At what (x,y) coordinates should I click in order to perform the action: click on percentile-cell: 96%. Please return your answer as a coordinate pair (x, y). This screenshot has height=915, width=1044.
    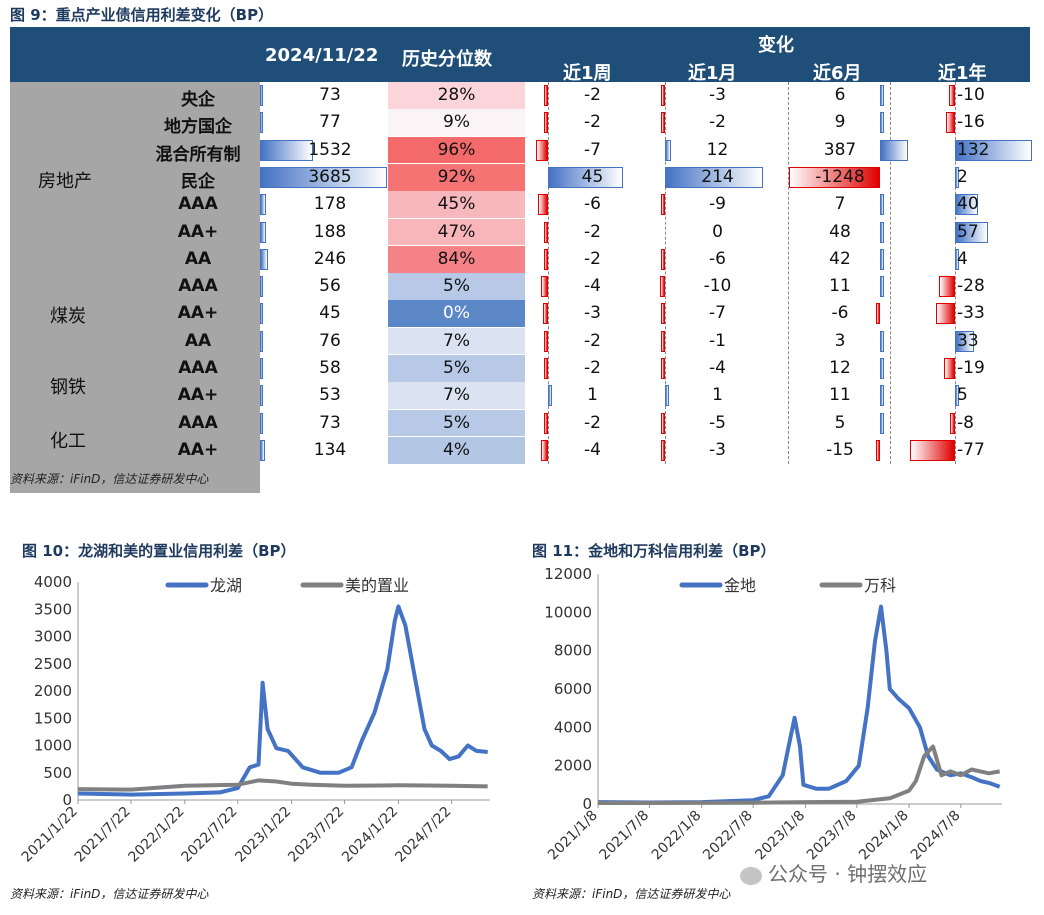
    Looking at the image, I should click on (456, 150).